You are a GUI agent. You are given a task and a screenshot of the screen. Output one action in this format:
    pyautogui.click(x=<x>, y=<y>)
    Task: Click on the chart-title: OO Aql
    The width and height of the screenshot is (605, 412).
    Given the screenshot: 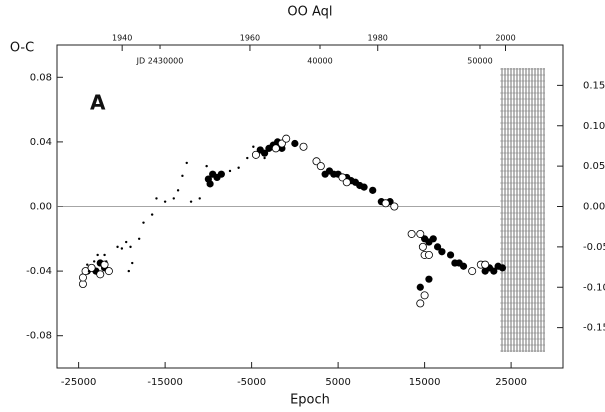 What is the action you would take?
    pyautogui.click(x=309, y=12)
    